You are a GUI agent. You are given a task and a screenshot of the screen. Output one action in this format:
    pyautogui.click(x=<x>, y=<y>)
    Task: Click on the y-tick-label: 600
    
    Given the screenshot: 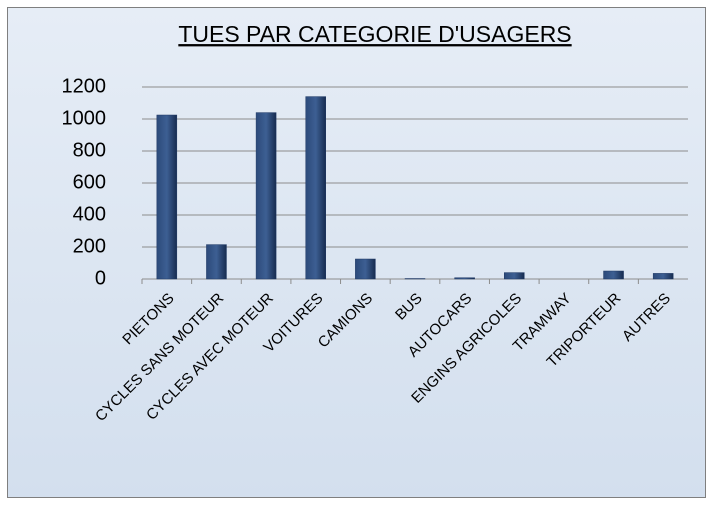 What is the action you would take?
    pyautogui.click(x=89, y=182)
    